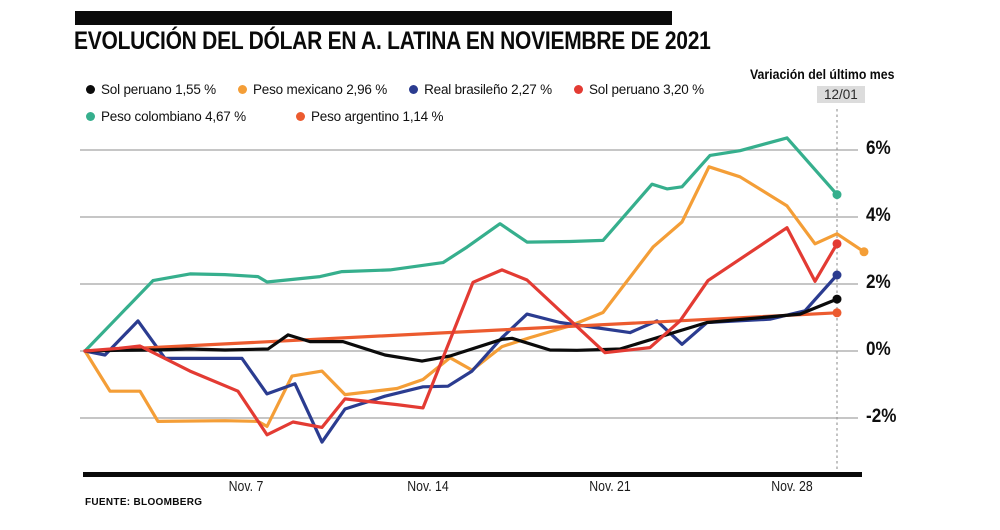  Describe the element at coordinates (173, 116) in the screenshot. I see `legend-label: Peso colombiano 4,67 %` at that location.